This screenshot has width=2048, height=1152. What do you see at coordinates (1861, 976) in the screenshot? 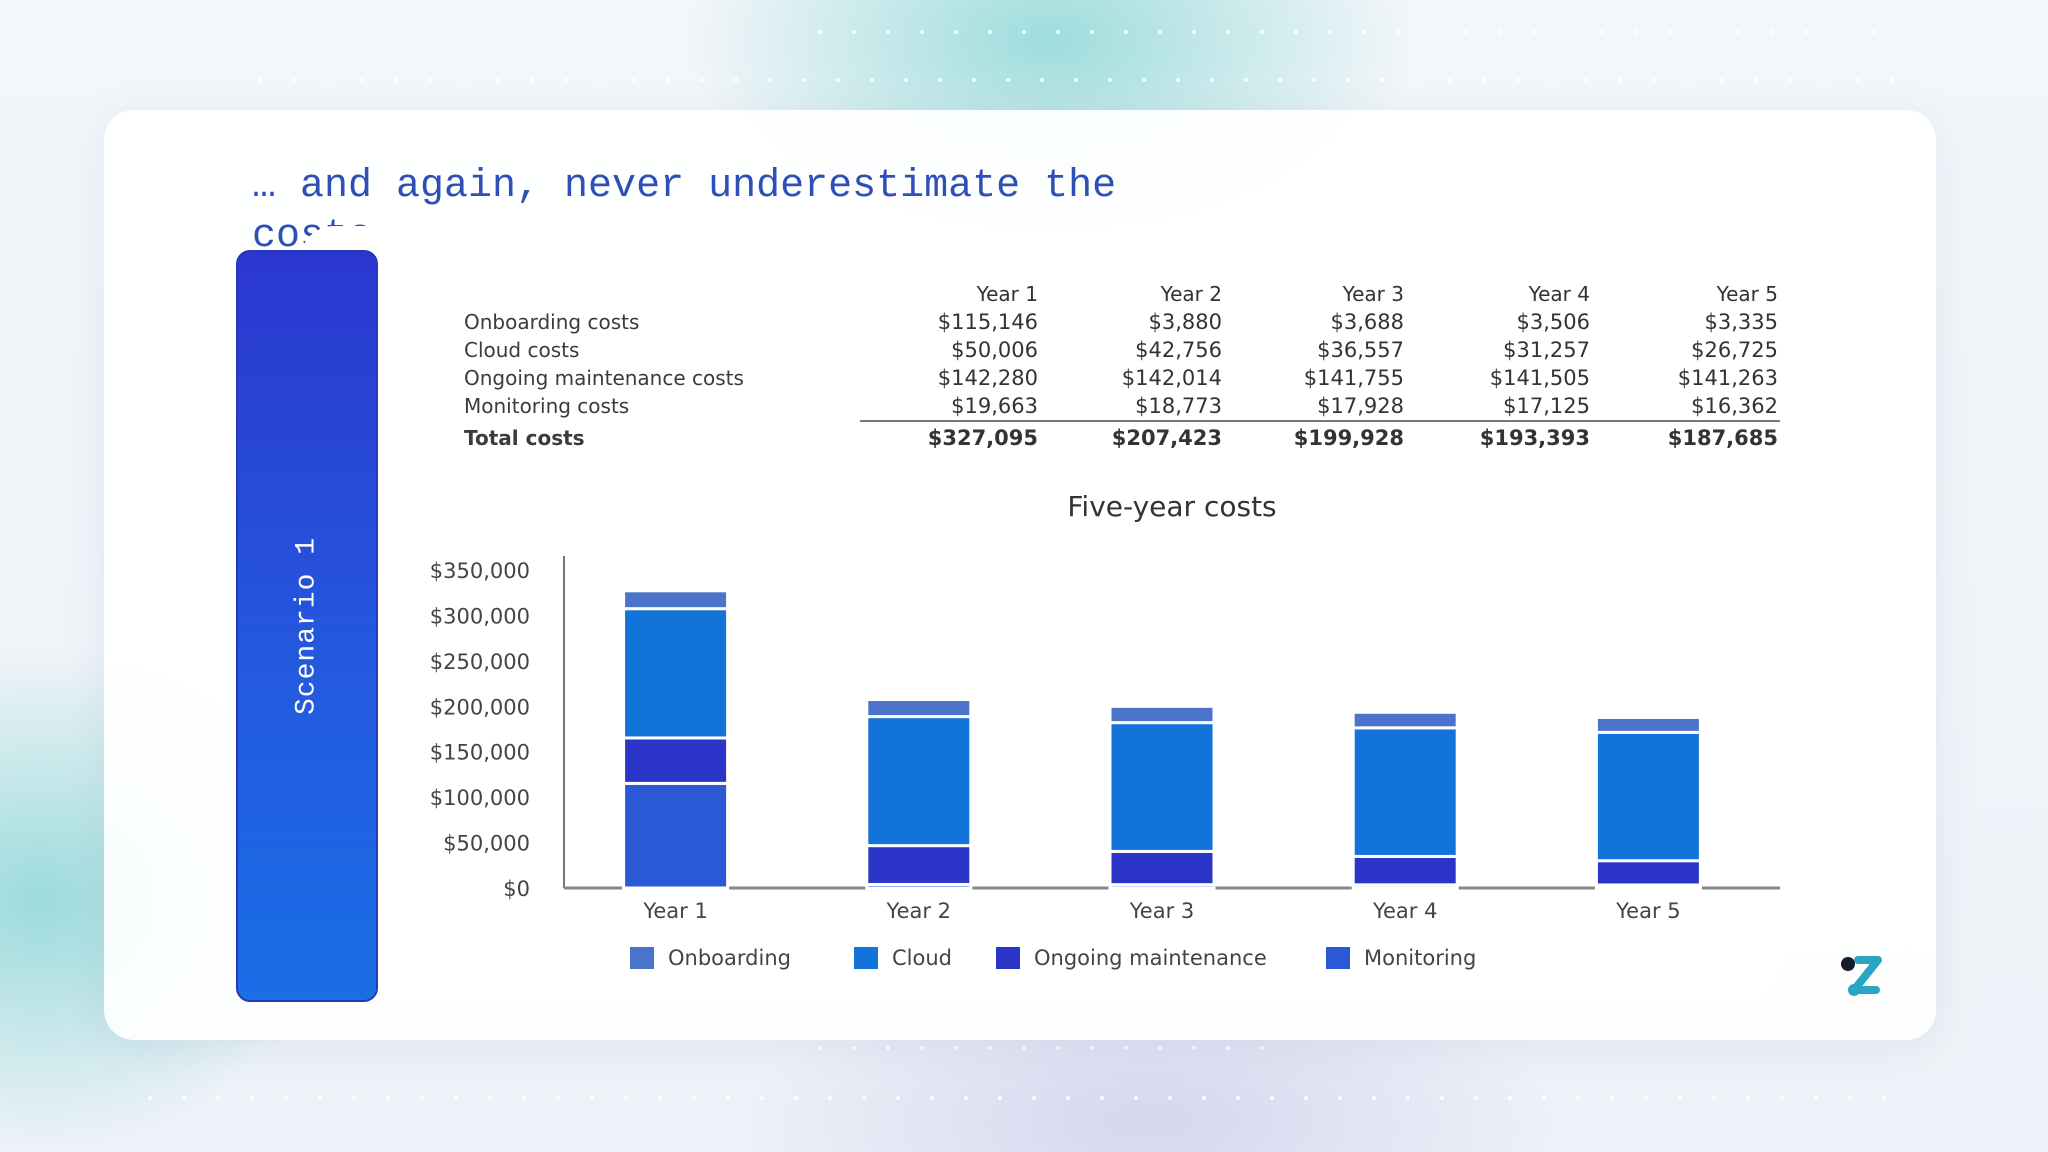
I see `brand-logo-icon` at bounding box center [1861, 976].